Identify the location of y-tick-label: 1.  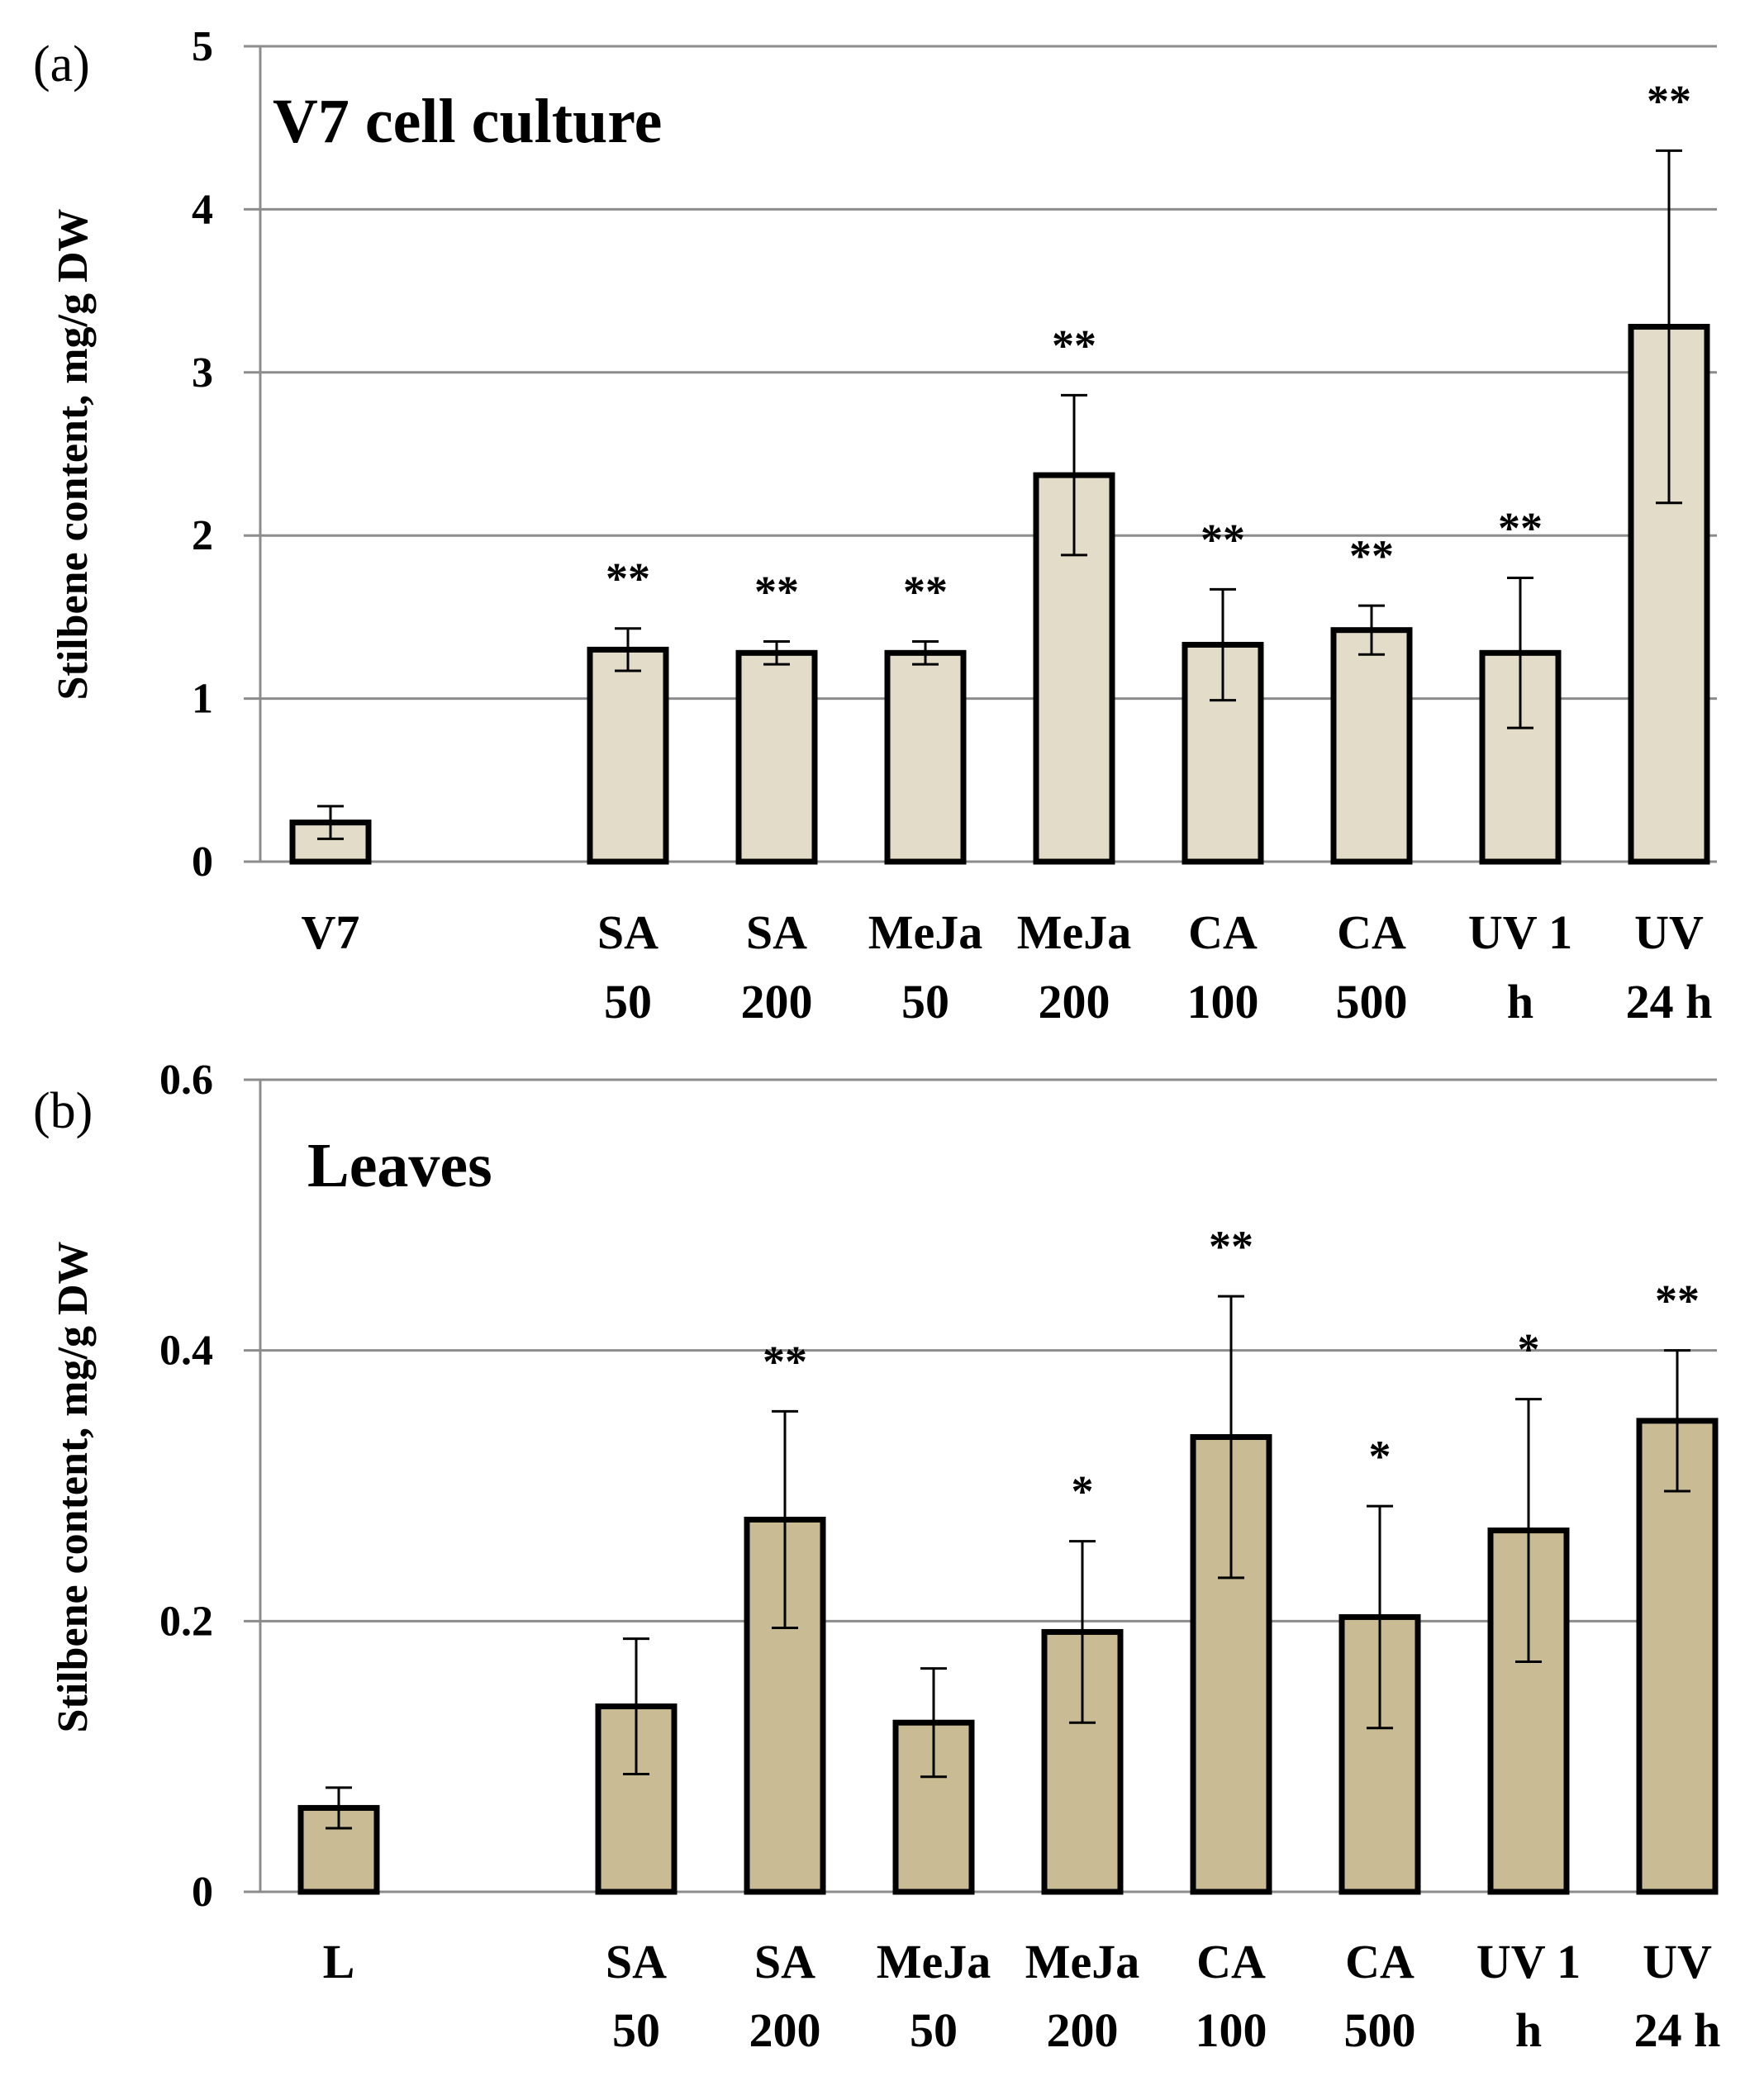
(202, 699).